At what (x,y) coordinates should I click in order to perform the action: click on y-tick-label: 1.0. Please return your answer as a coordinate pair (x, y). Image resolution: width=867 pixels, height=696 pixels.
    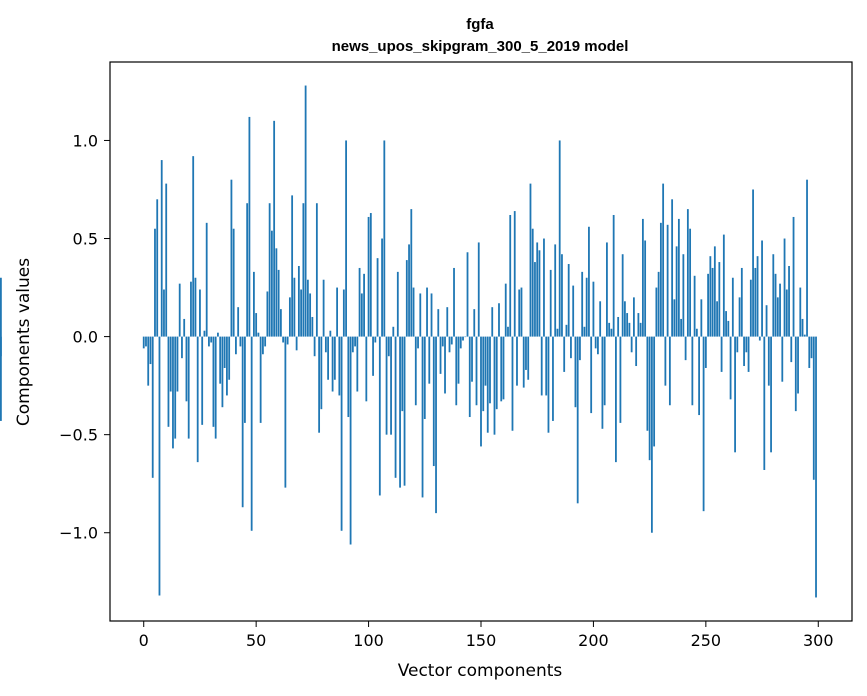
    Looking at the image, I should click on (85, 140).